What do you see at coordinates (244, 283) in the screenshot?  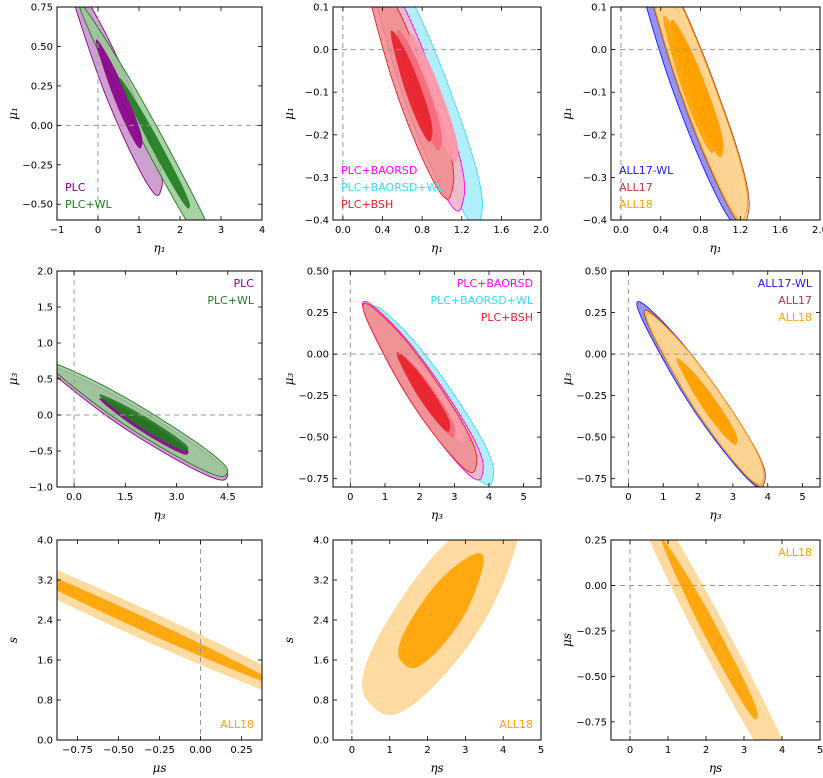 I see `legend-entry: PLC` at bounding box center [244, 283].